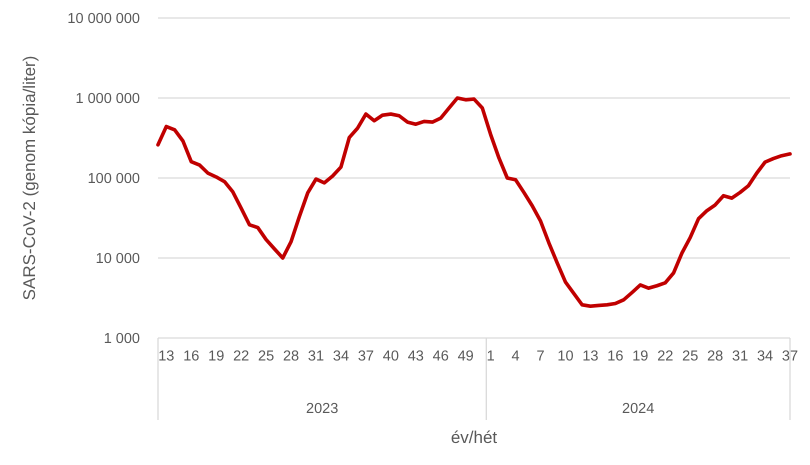 Image resolution: width=810 pixels, height=465 pixels. Describe the element at coordinates (516, 356) in the screenshot. I see `x-tick-label: 4` at that location.